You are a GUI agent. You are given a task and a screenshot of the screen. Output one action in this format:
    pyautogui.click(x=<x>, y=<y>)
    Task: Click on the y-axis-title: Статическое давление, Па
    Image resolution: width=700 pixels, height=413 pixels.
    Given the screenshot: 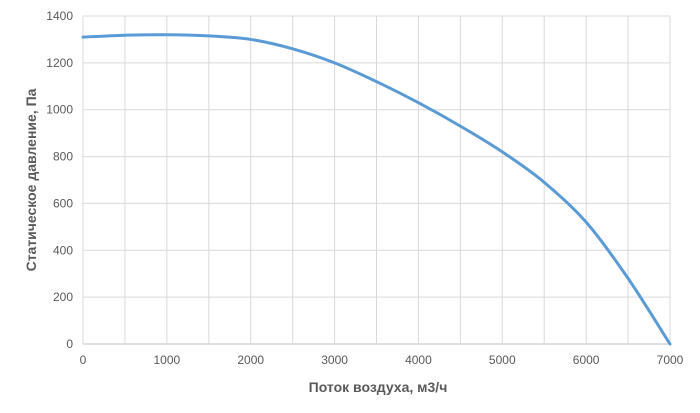 What is the action you would take?
    pyautogui.click(x=31, y=179)
    